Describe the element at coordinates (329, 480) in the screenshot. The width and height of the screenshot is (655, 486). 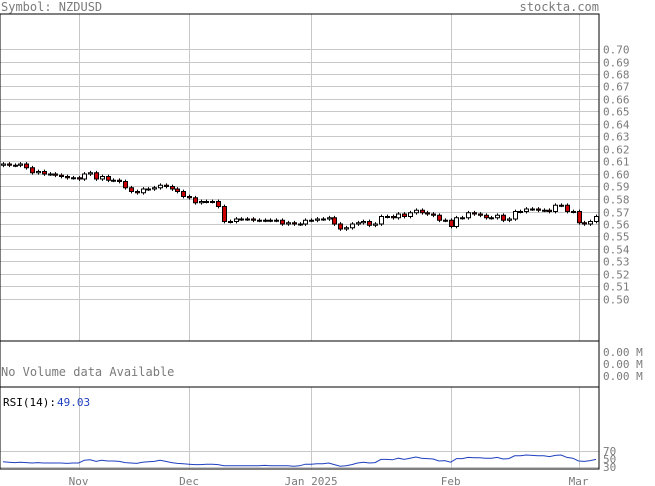
I see `date-axis: Nov Dec Jan 2025 Feb Mar` at that location.